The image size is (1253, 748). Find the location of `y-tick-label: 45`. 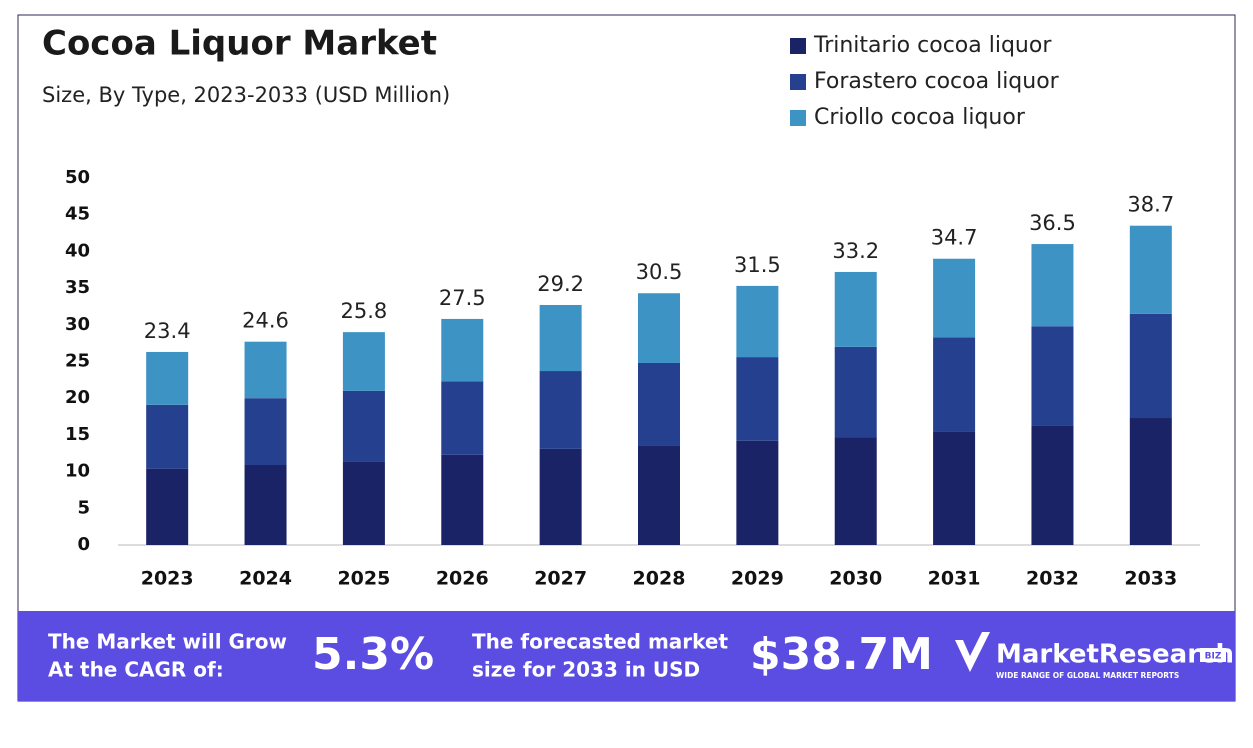

y-tick-label: 45 is located at coordinates (77, 214).